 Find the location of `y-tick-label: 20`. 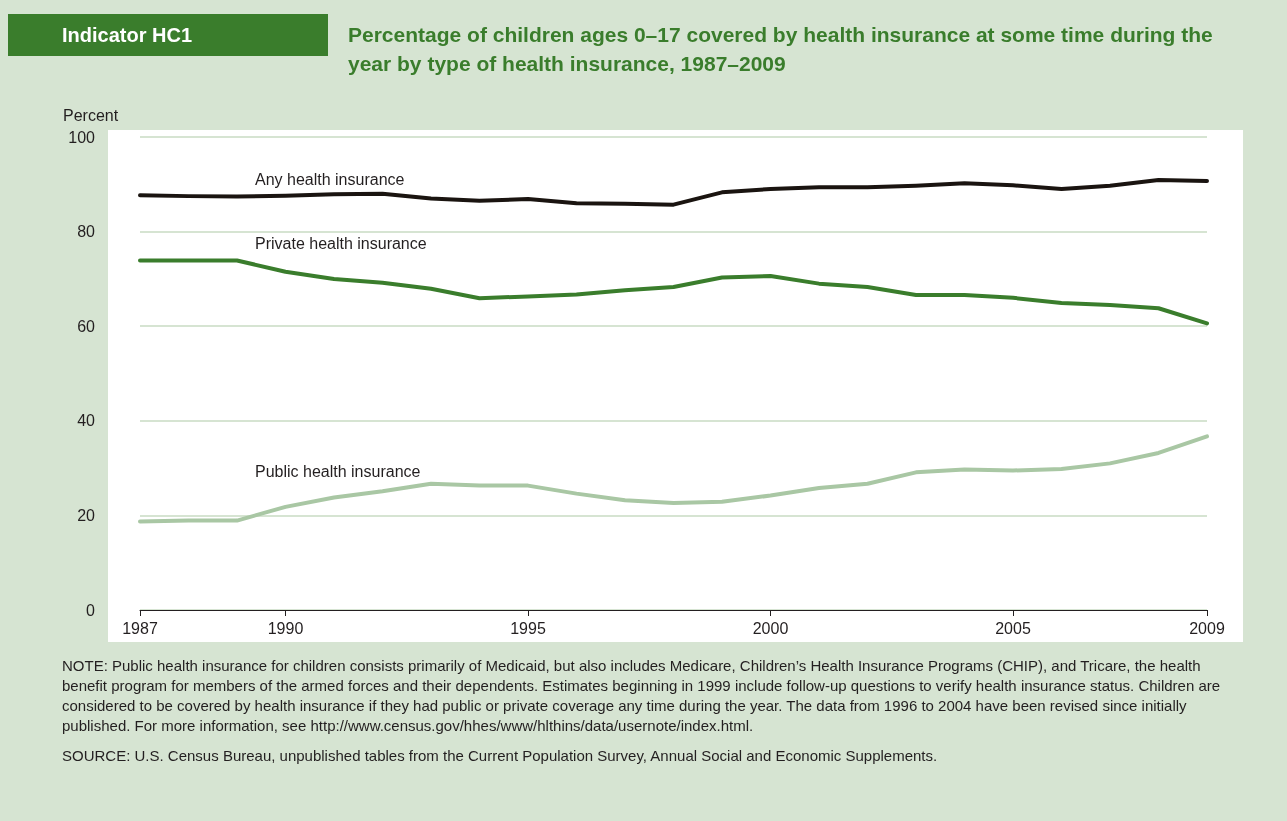

y-tick-label: 20 is located at coordinates (86, 515).